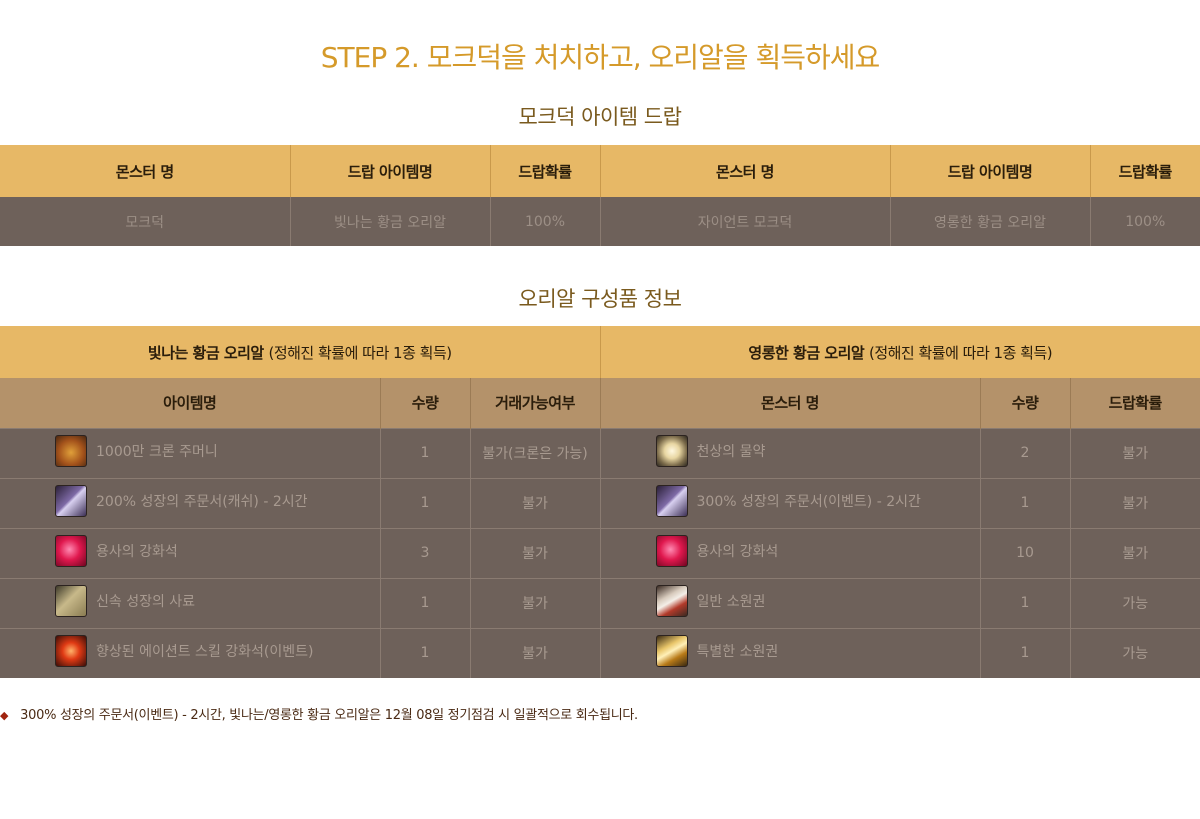  I want to click on item-cell: 1000만 크론 주머니, so click(190, 452).